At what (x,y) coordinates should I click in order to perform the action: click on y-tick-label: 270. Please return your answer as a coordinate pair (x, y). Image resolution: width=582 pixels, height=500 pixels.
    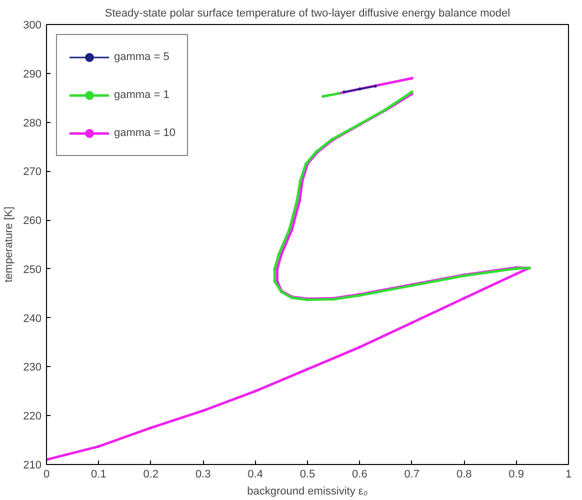
    Looking at the image, I should click on (32, 172).